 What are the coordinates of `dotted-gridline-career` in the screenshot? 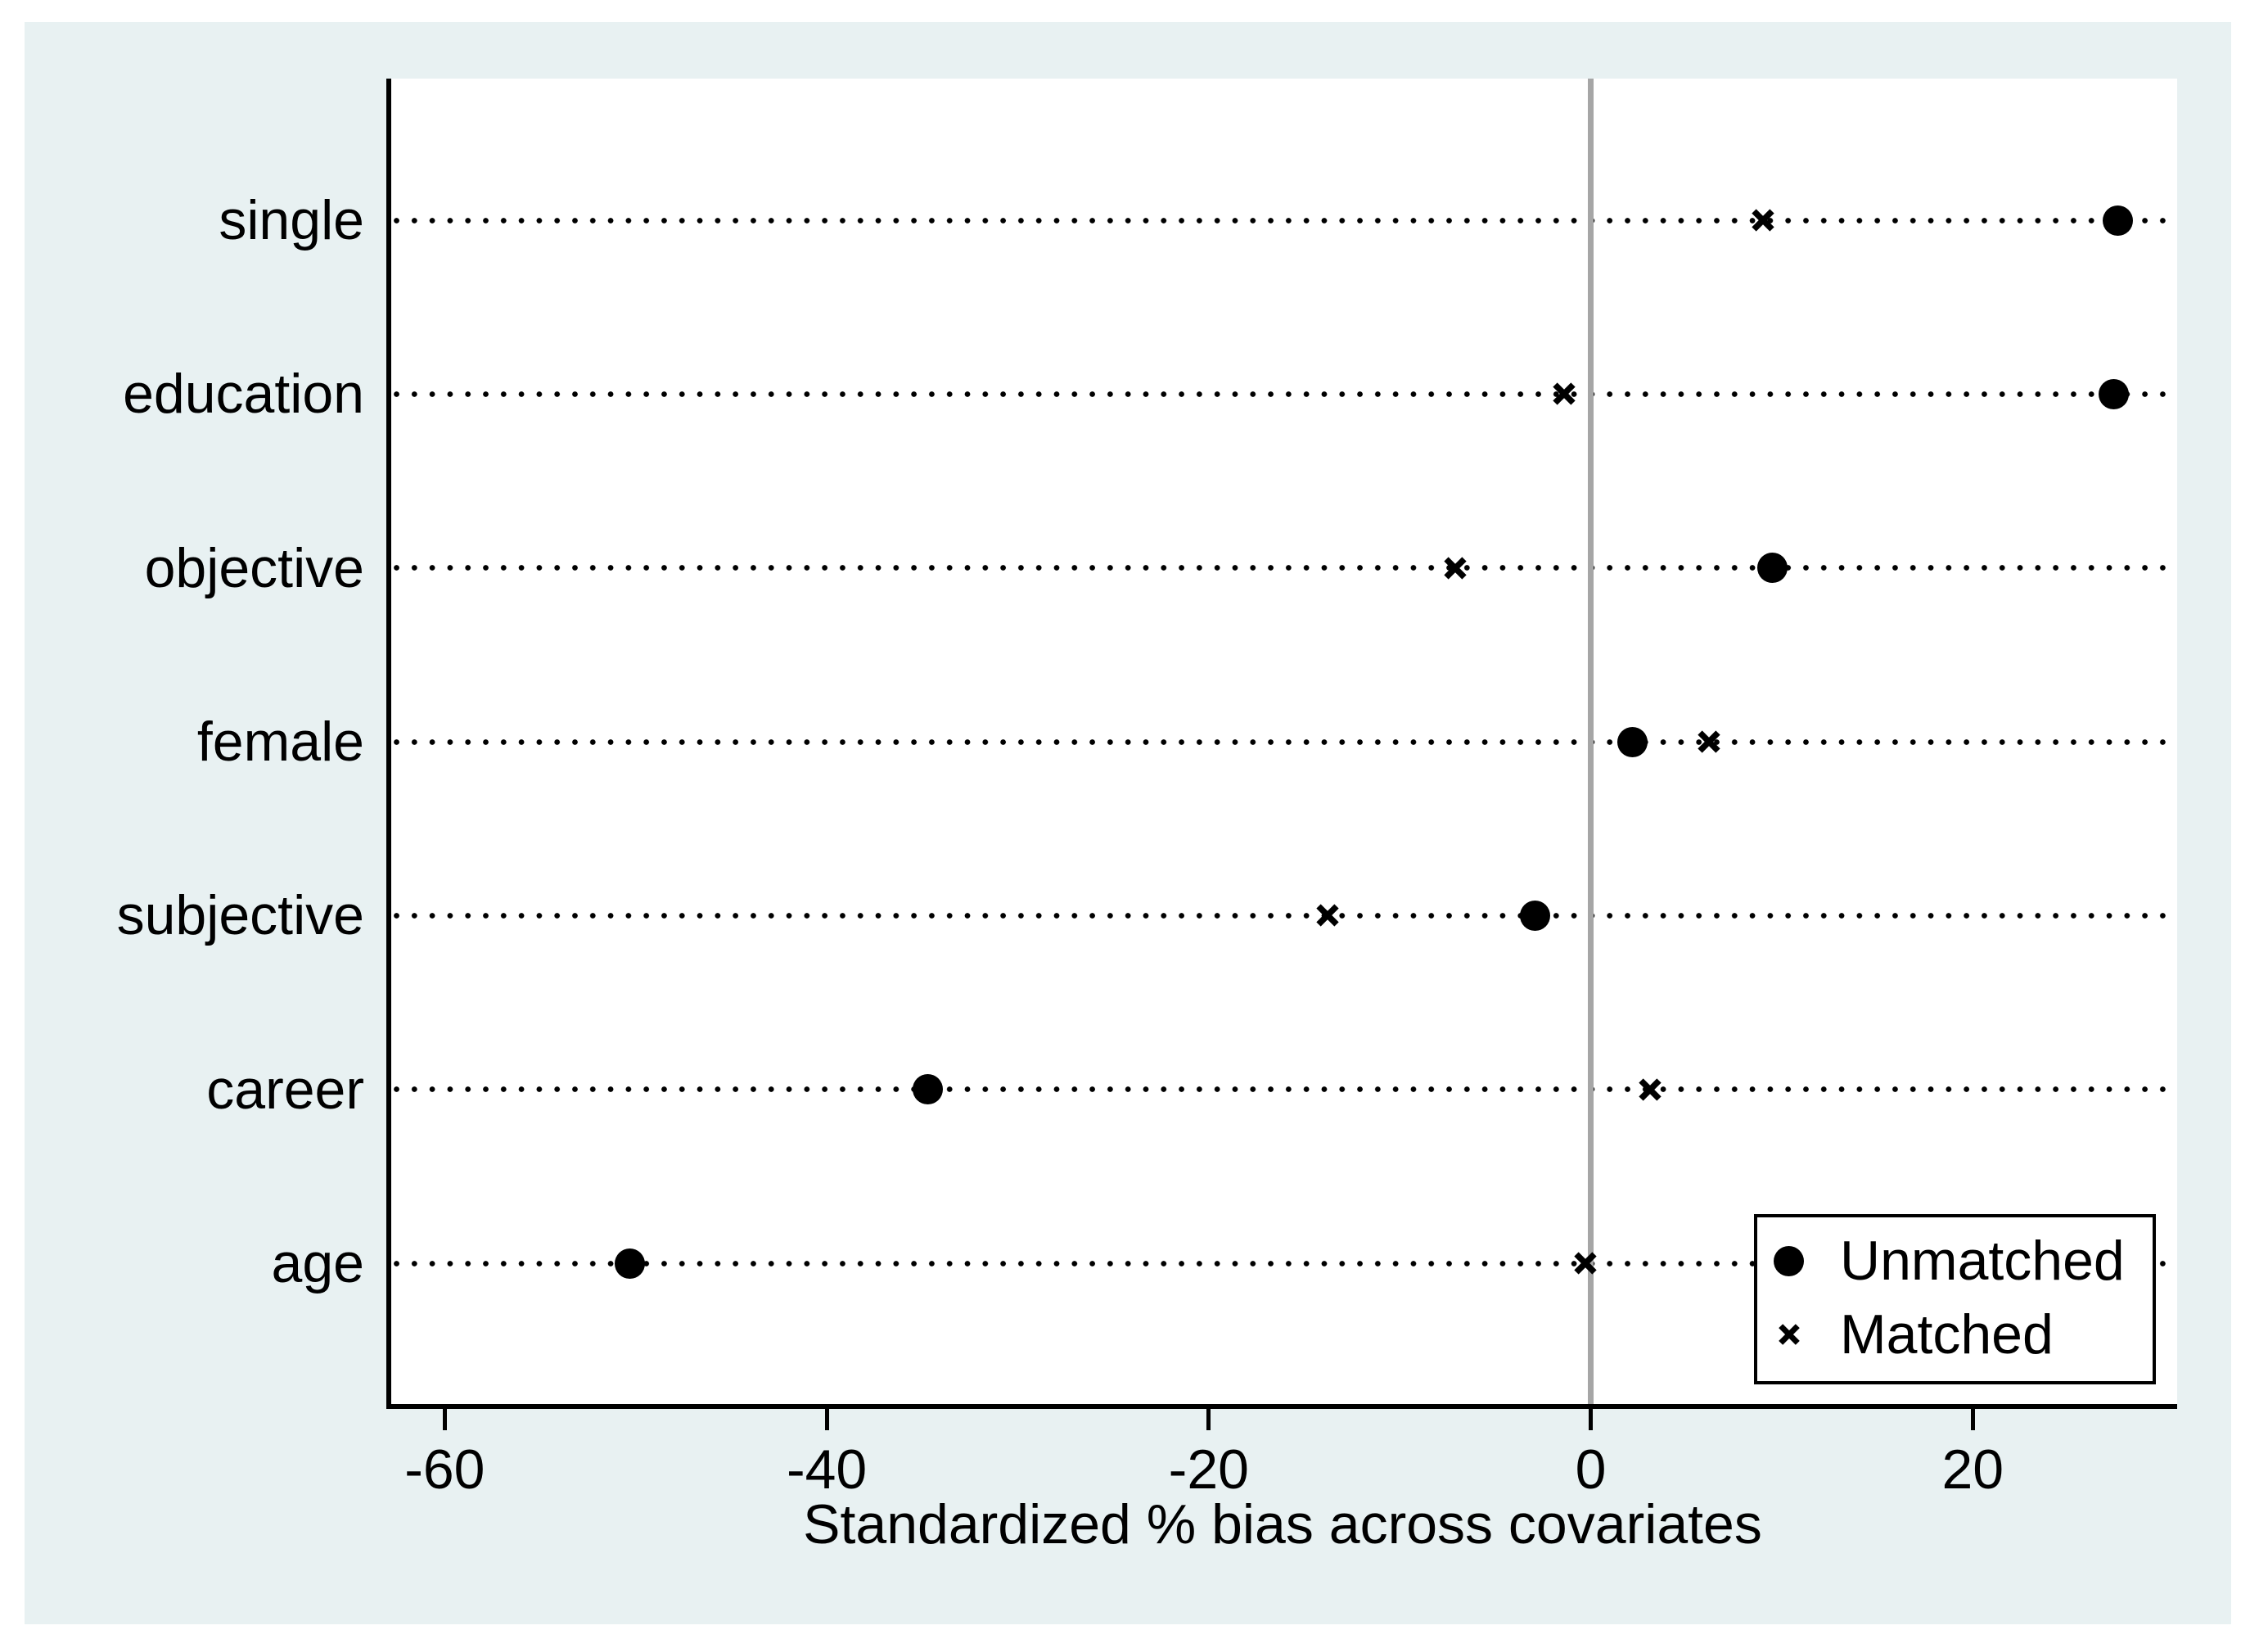 It's located at (1285, 1089).